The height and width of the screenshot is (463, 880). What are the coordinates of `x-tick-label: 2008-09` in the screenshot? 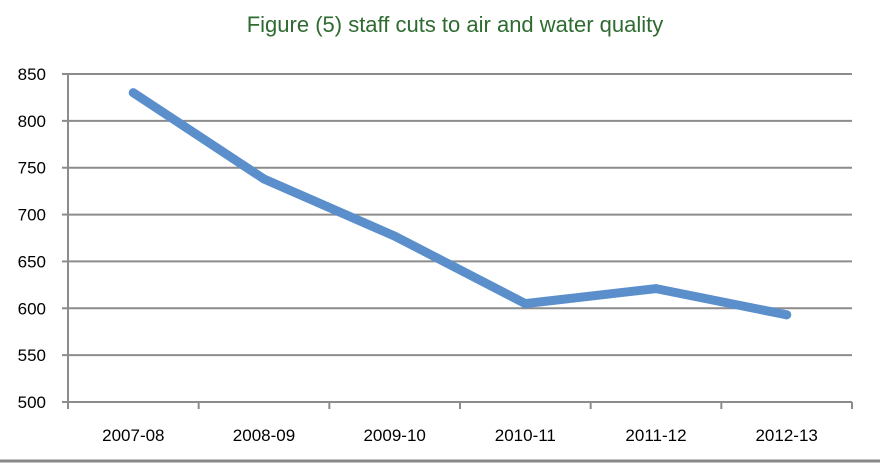 It's located at (264, 435).